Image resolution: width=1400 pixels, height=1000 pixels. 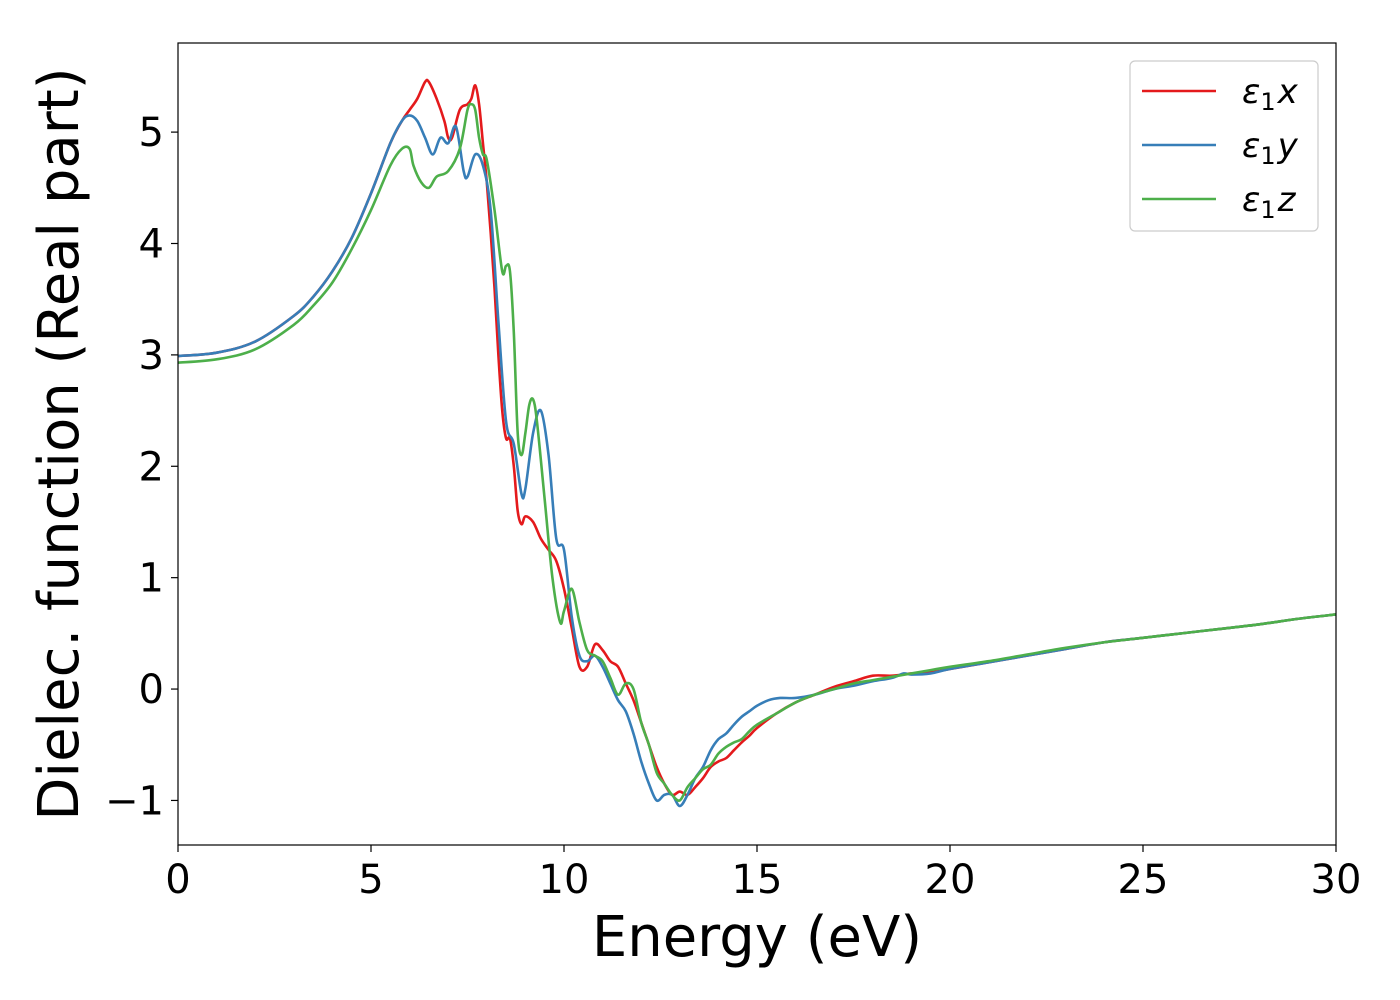 What do you see at coordinates (370, 880) in the screenshot?
I see `x-tick-label: 5` at bounding box center [370, 880].